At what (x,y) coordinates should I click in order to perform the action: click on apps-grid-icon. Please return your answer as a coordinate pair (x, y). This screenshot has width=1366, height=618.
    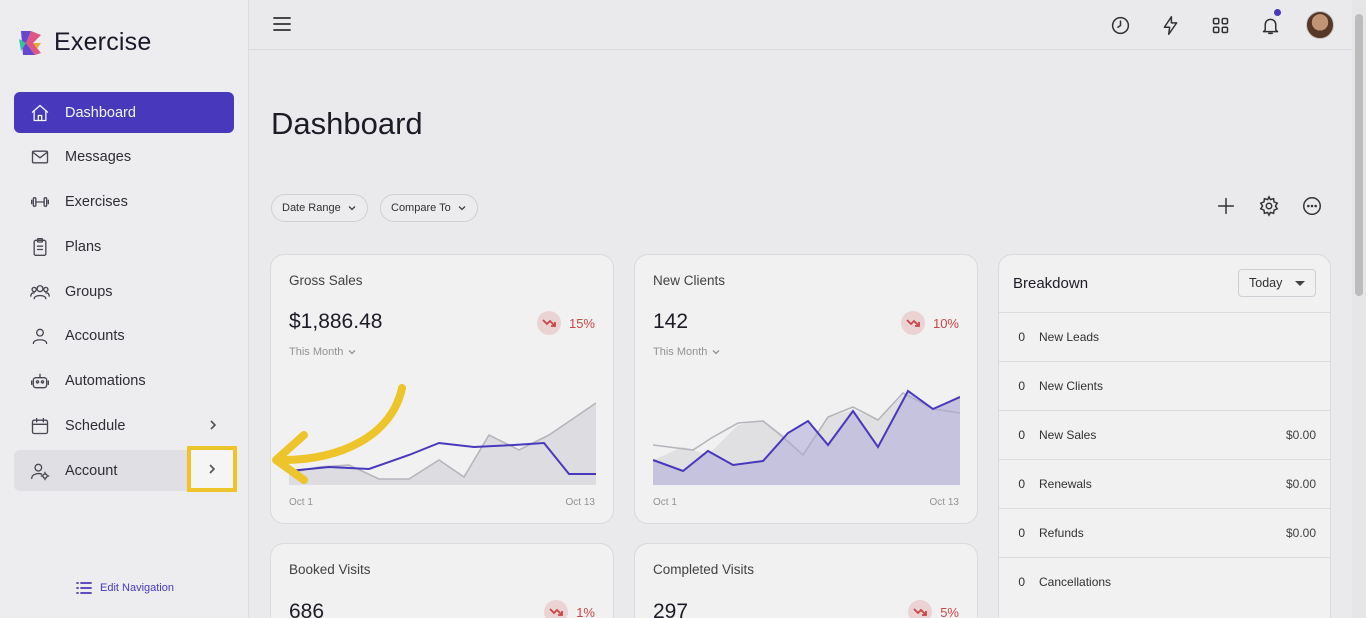
    Looking at the image, I should click on (1220, 25).